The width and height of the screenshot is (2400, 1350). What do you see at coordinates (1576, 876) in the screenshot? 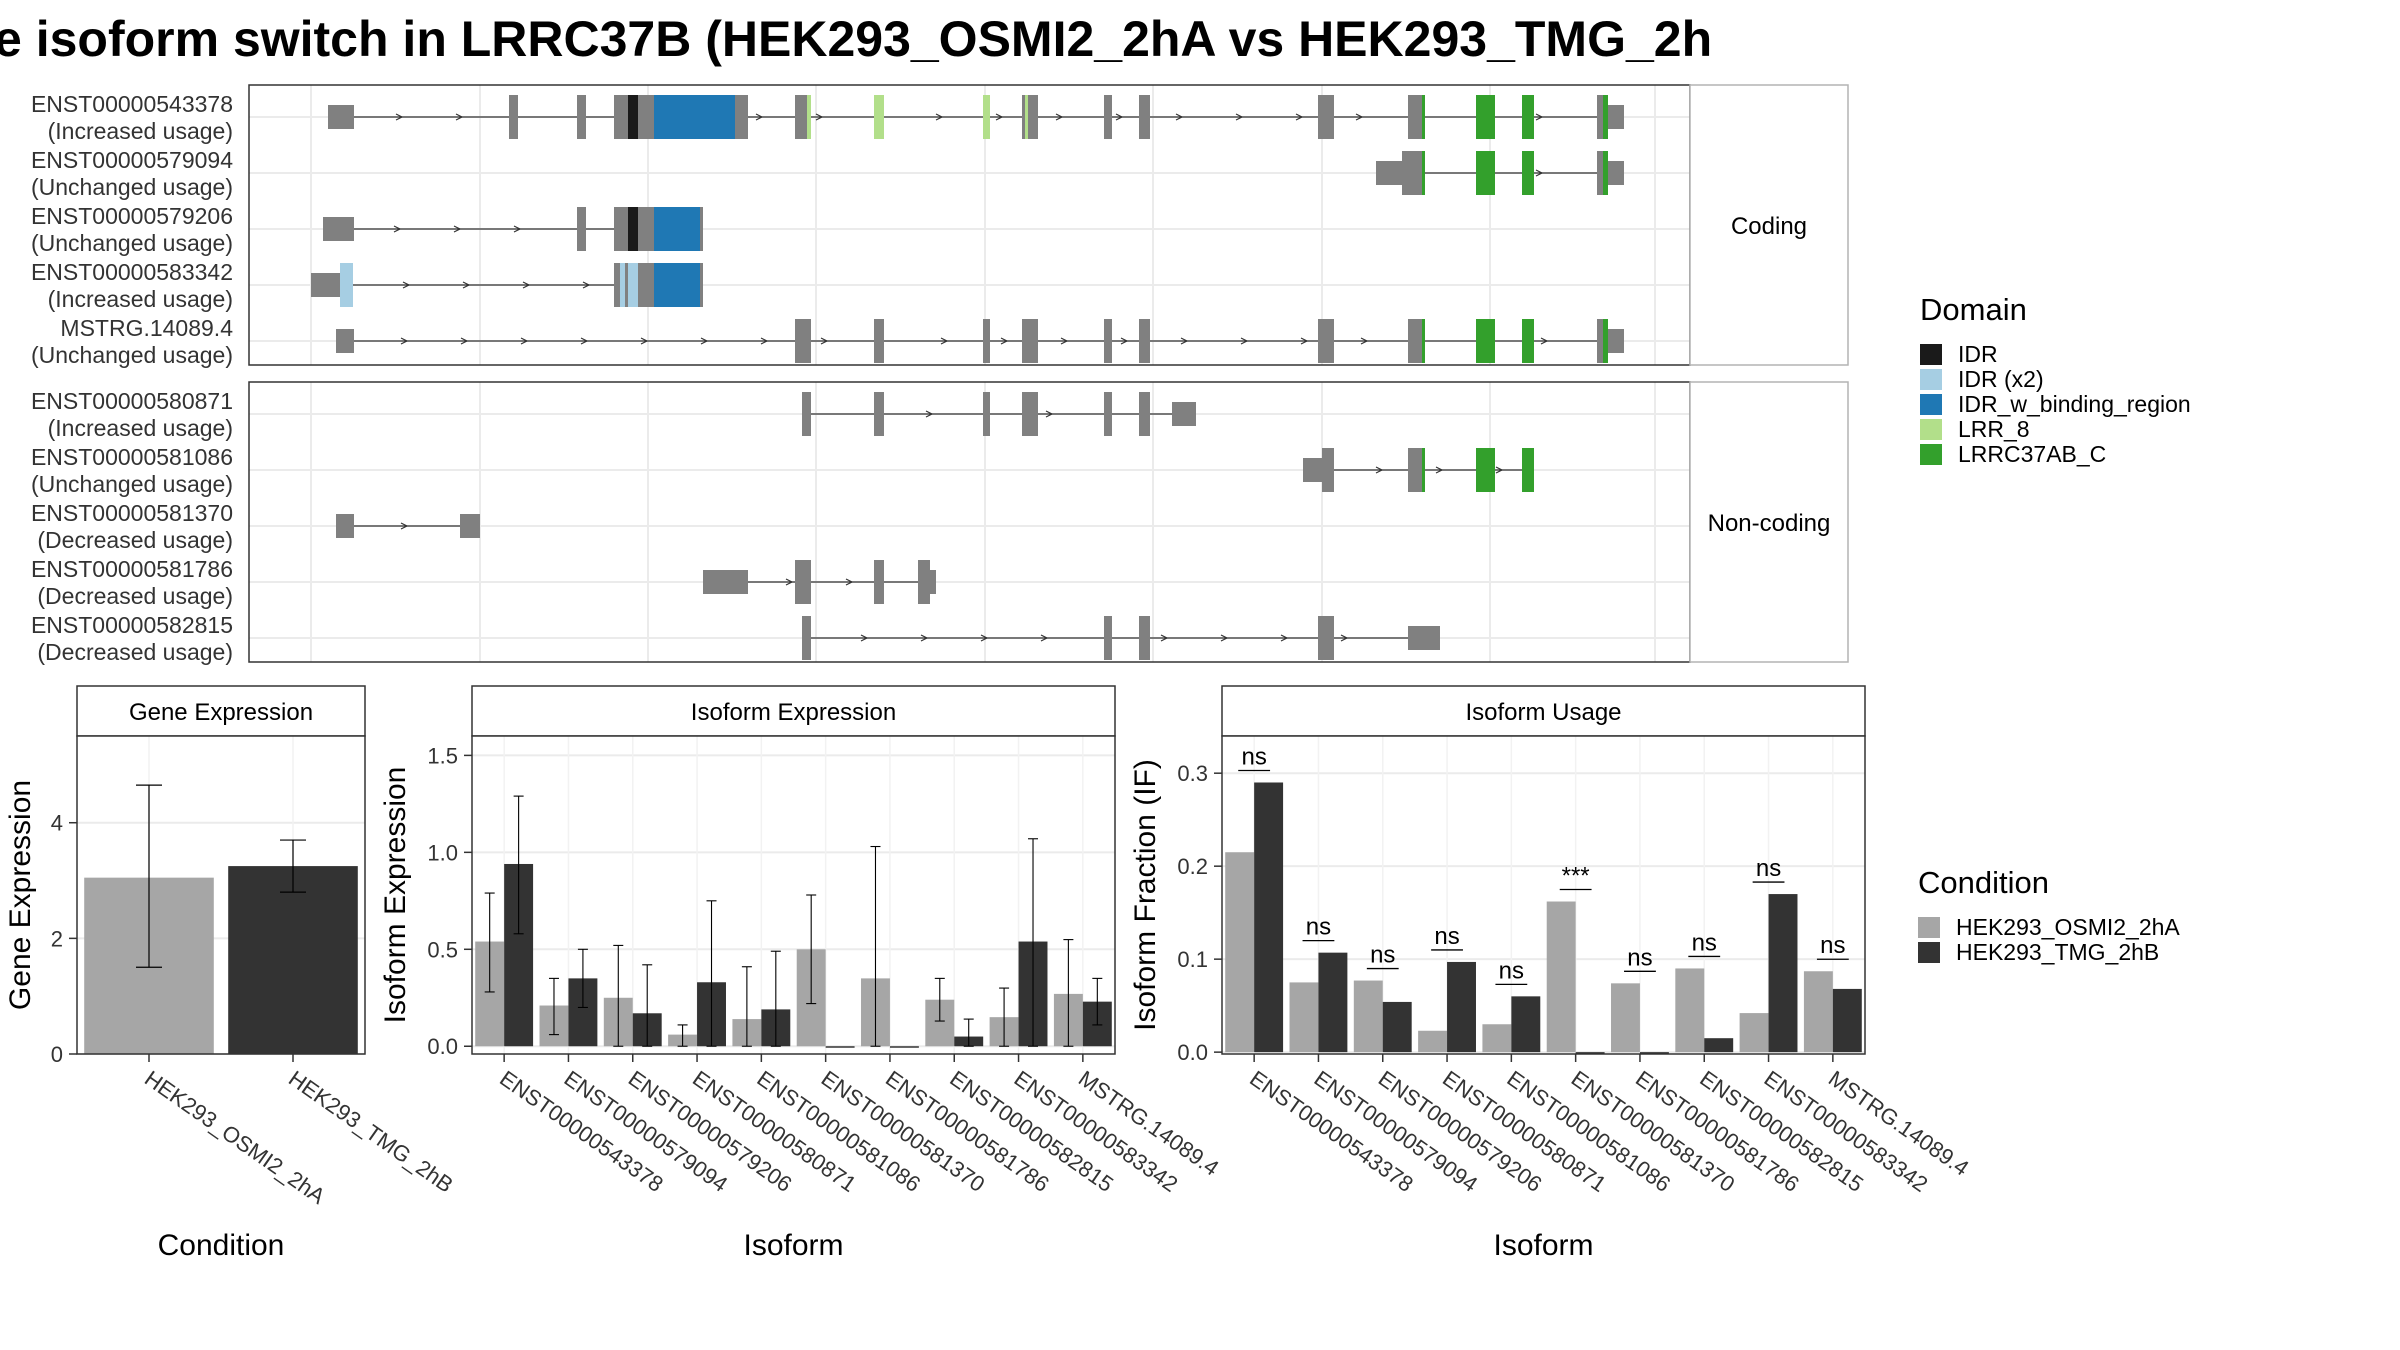
I see `significance-label: ***` at bounding box center [1576, 876].